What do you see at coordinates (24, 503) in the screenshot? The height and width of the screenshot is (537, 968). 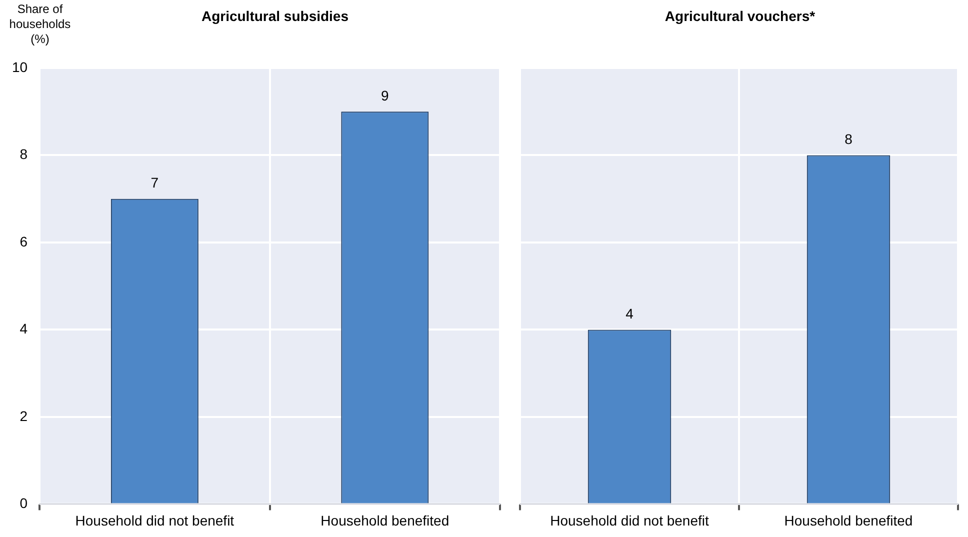 I see `y-tick-label: 0` at bounding box center [24, 503].